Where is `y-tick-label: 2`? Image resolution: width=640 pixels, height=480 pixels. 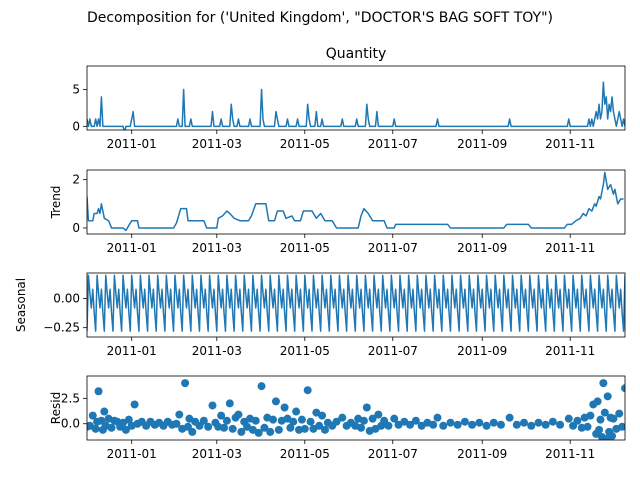
y-tick-label: 2 is located at coordinates (76, 180).